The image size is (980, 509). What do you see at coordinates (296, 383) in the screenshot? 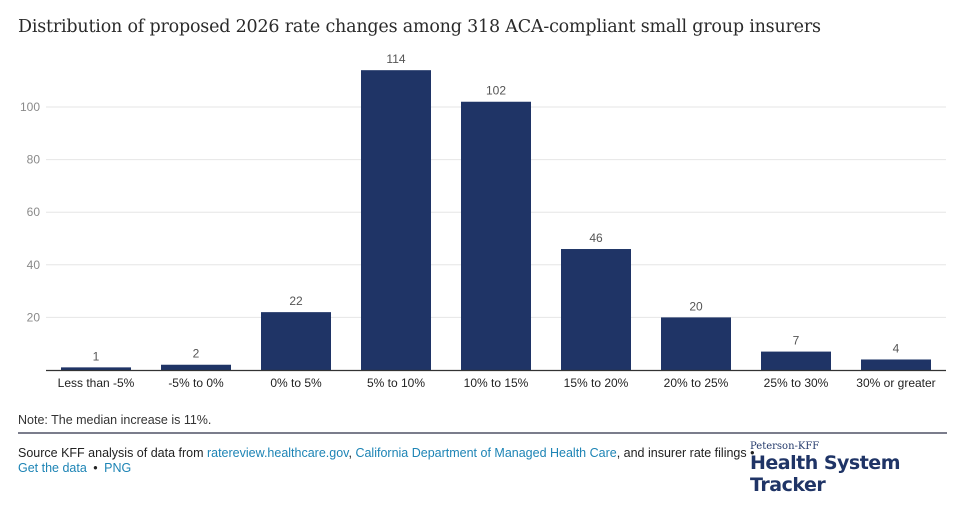
I see `x-category-label: 0% to 5%` at bounding box center [296, 383].